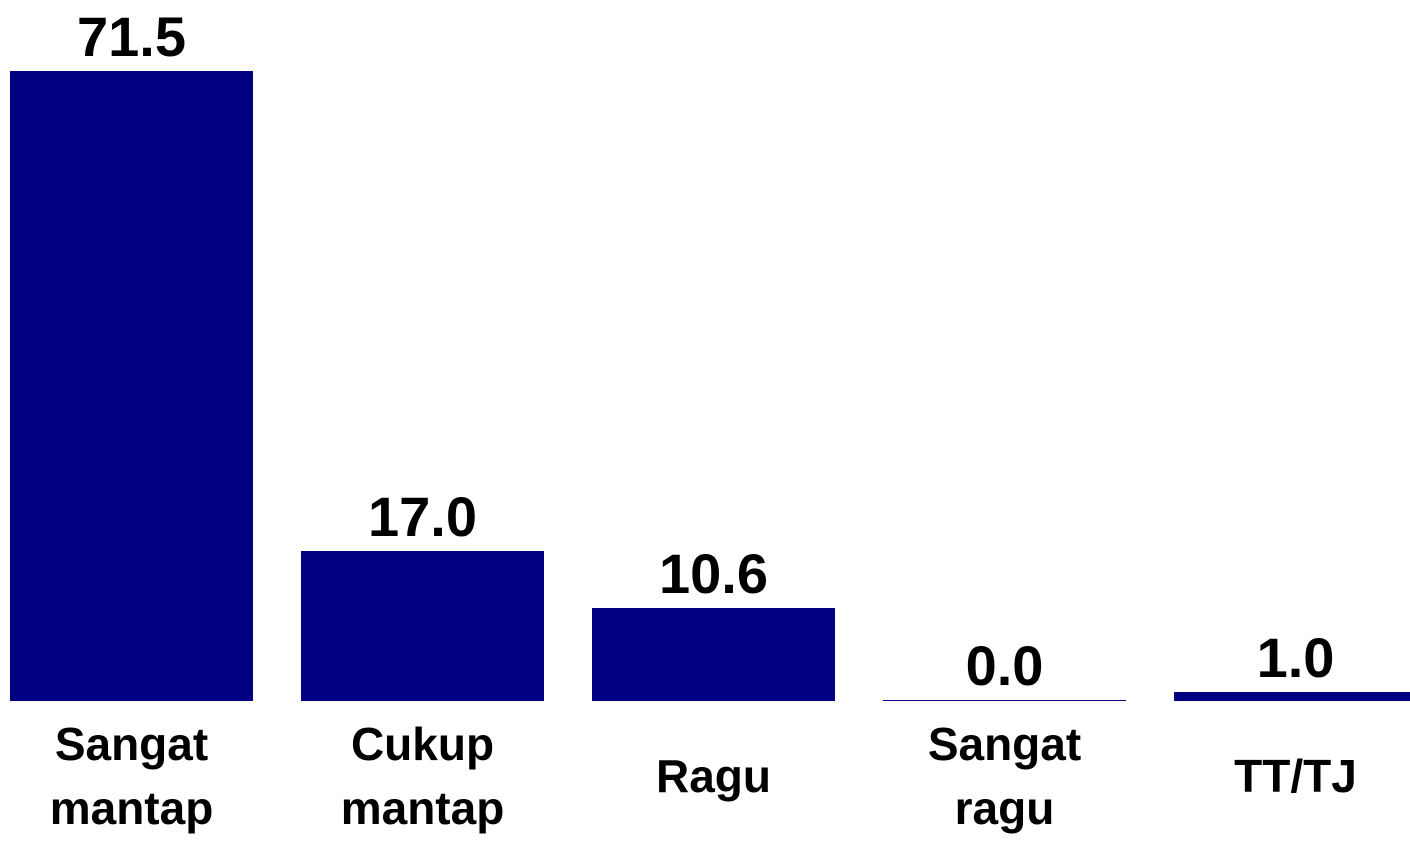 The height and width of the screenshot is (842, 1410). Describe the element at coordinates (1295, 658) in the screenshot. I see `value-label: 1.0` at that location.